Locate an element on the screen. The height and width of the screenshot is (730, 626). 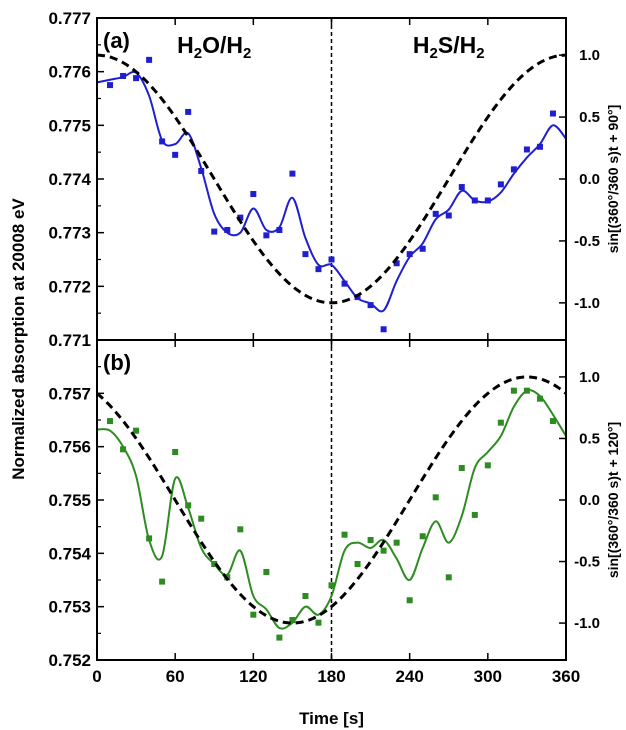
panel-label: (a) is located at coordinates (116, 40).